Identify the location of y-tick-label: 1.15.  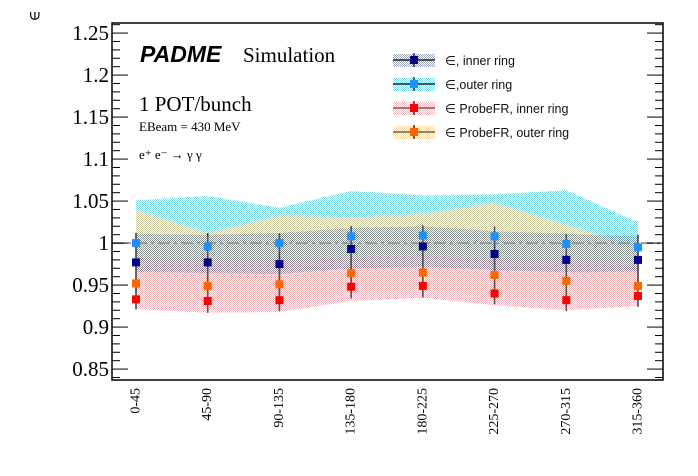
(90, 117).